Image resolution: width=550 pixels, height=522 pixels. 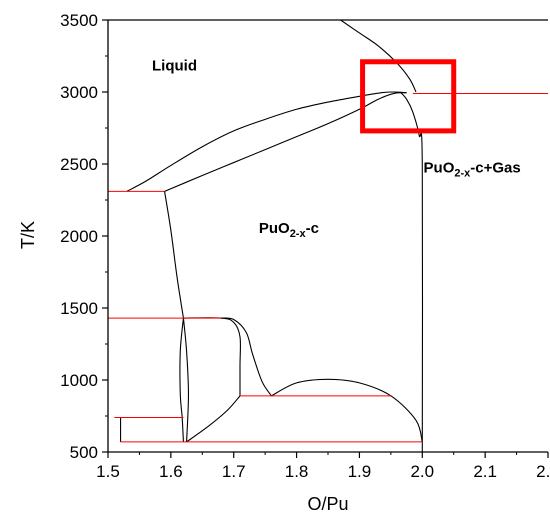 I want to click on y-tick-label: 2000, so click(x=79, y=236).